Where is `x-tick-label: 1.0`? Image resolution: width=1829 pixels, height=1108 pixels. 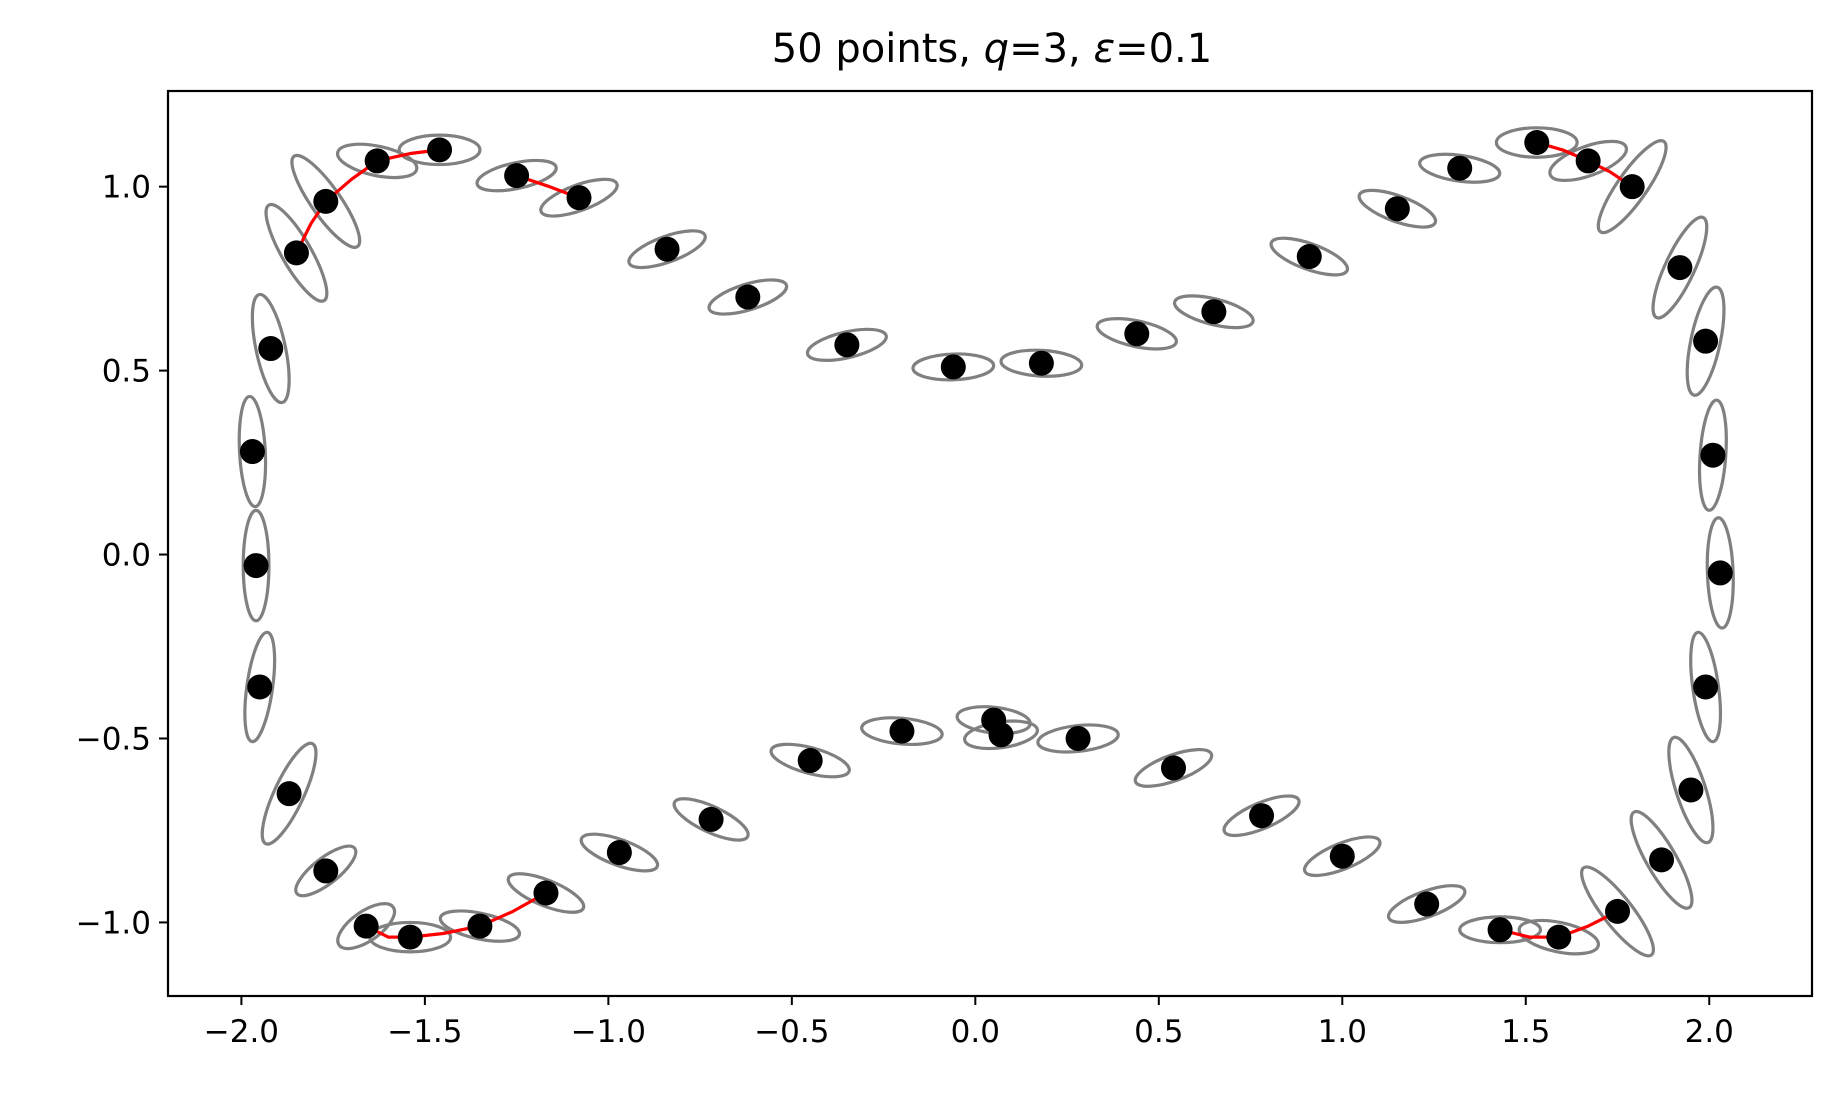 x-tick-label: 1.0 is located at coordinates (1342, 1032).